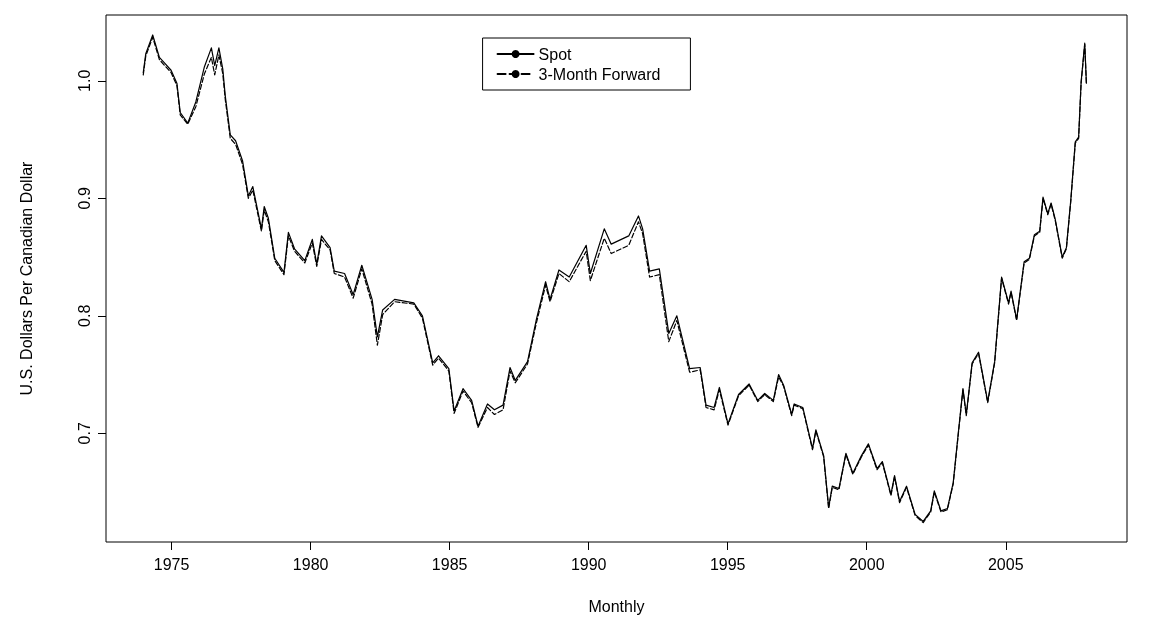 Image resolution: width=1157 pixels, height=632 pixels. Describe the element at coordinates (449, 564) in the screenshot. I see `x-tick-label: 1985` at that location.